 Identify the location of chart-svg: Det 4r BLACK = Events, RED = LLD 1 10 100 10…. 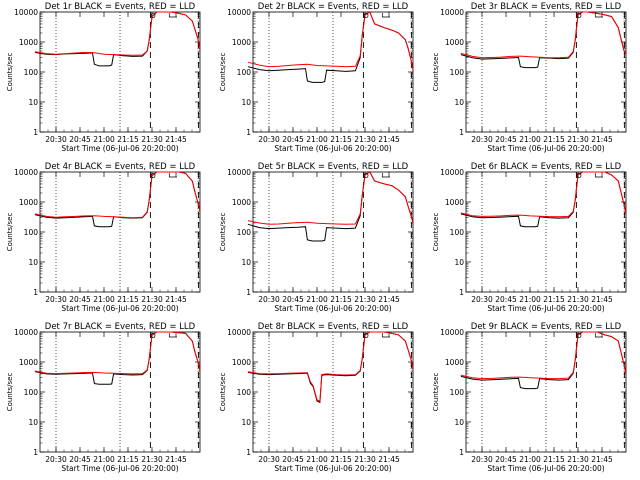
(103, 237).